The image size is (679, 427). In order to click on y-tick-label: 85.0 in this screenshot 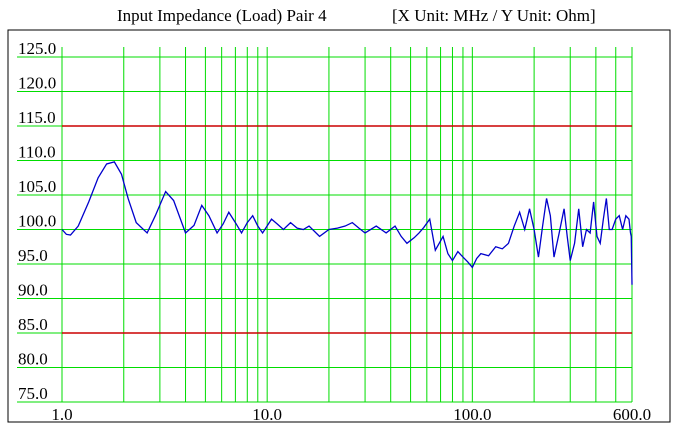, I will do `click(33, 324)`.